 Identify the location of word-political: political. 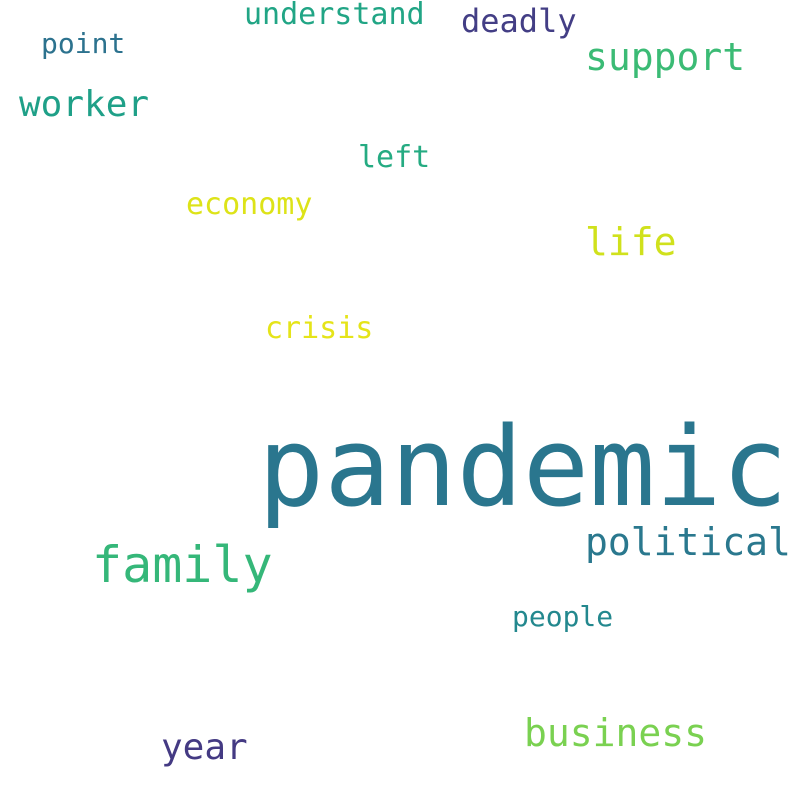
(688, 542).